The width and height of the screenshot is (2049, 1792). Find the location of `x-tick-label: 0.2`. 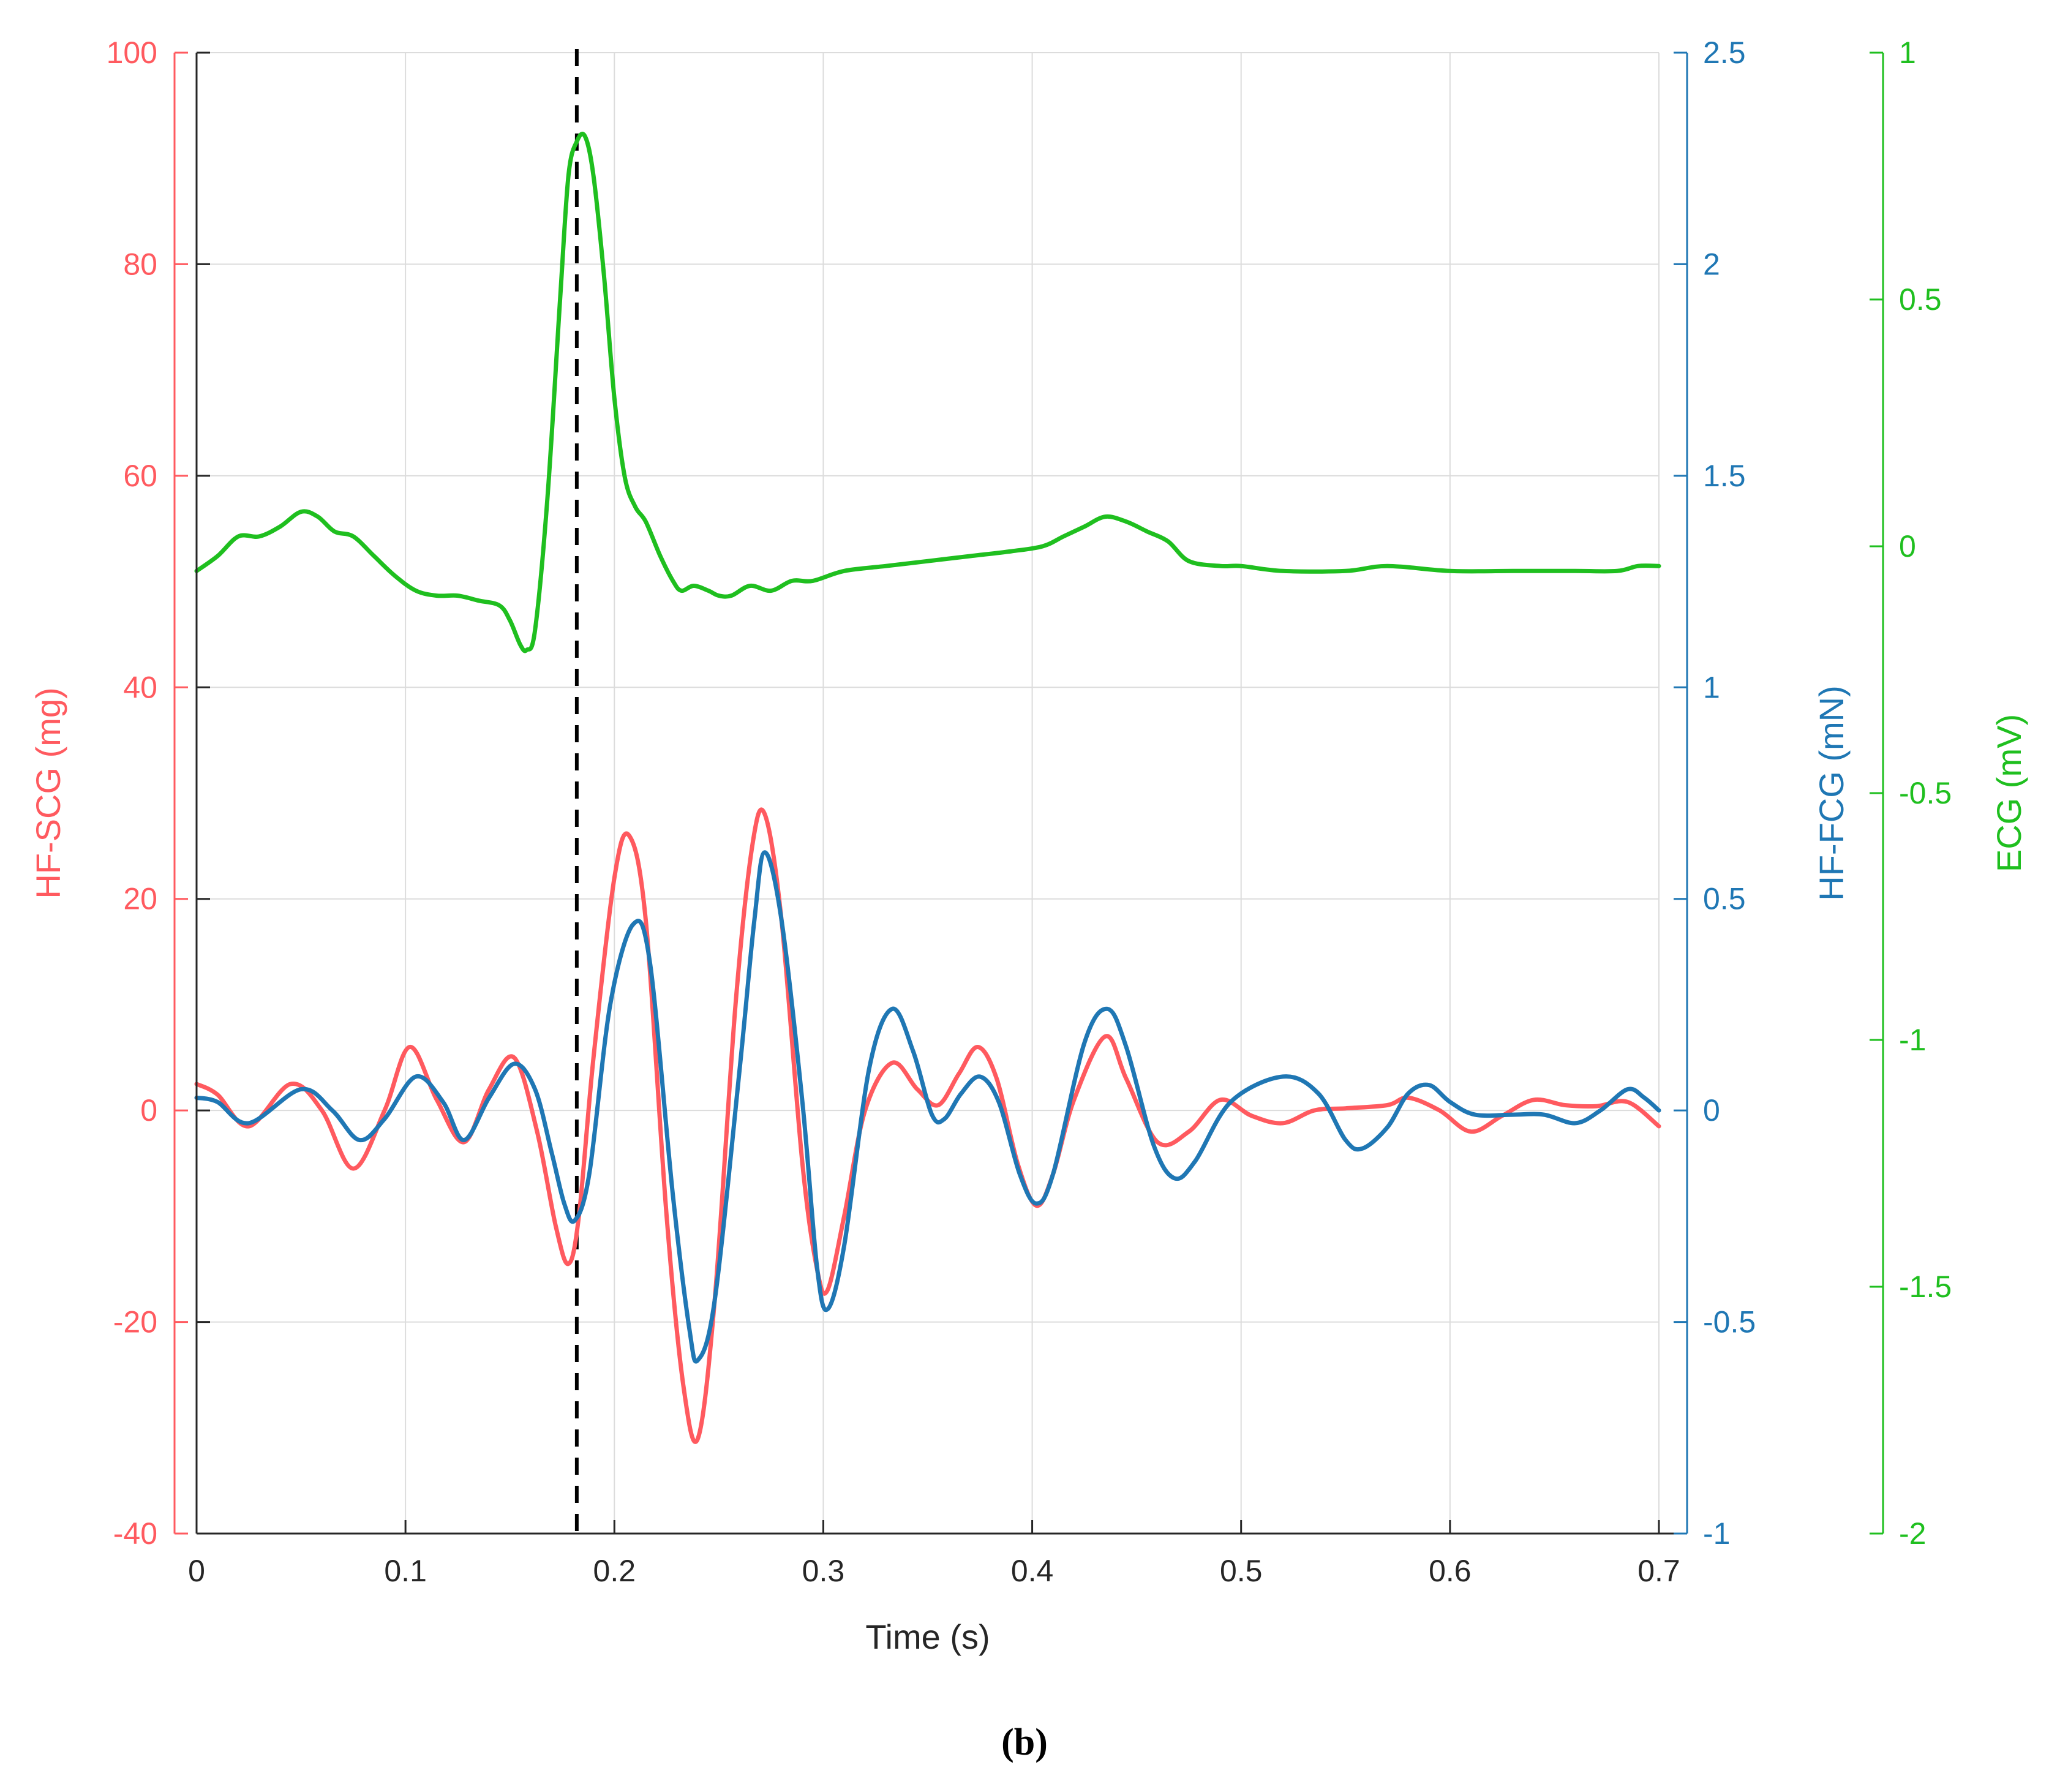

x-tick-label: 0.2 is located at coordinates (614, 1571).